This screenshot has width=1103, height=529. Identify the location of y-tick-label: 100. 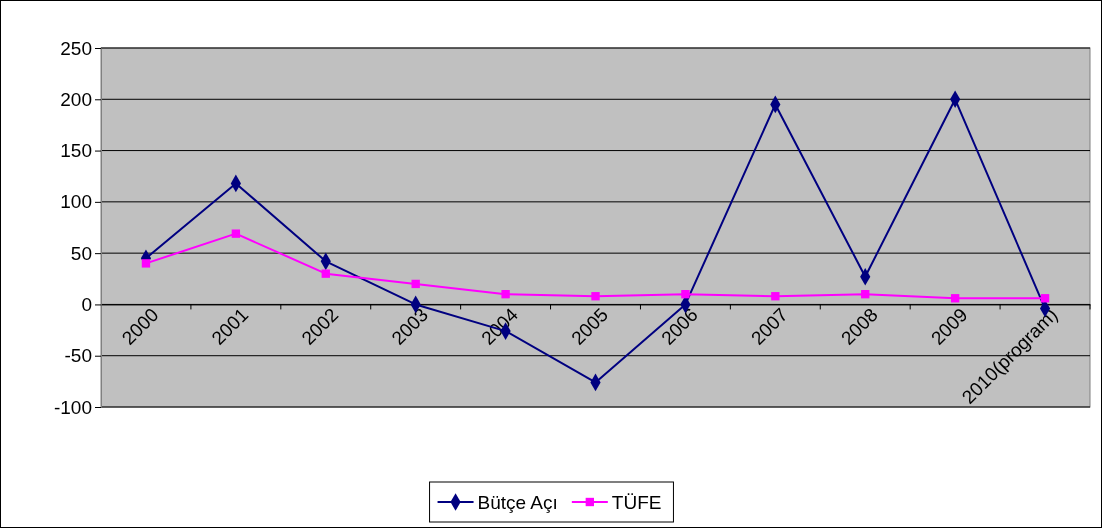
(76, 202).